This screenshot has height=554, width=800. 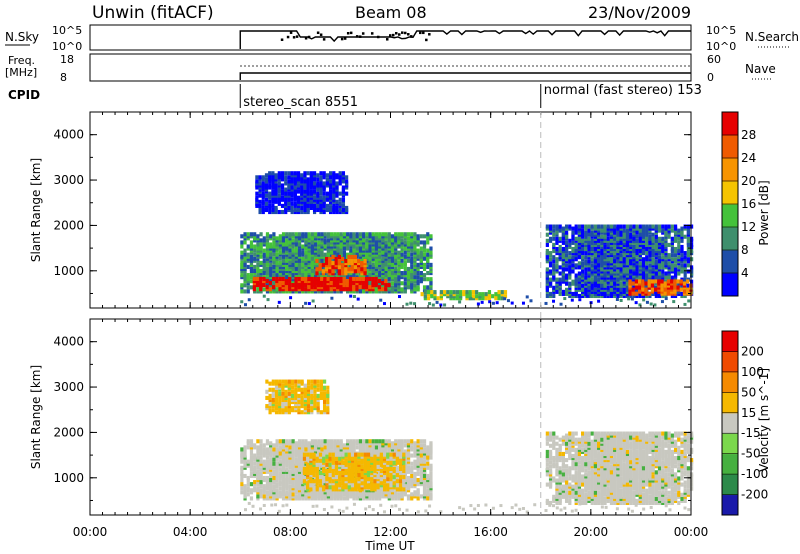 What do you see at coordinates (67, 59) in the screenshot?
I see `freq-left-tick-top: 18` at bounding box center [67, 59].